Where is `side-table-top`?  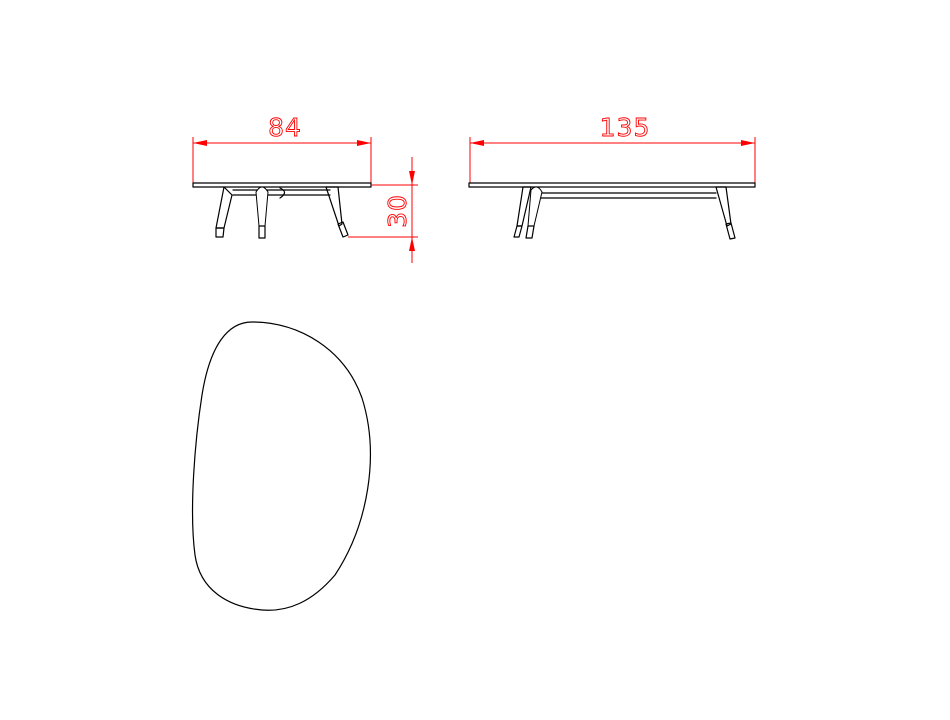 side-table-top is located at coordinates (612, 185).